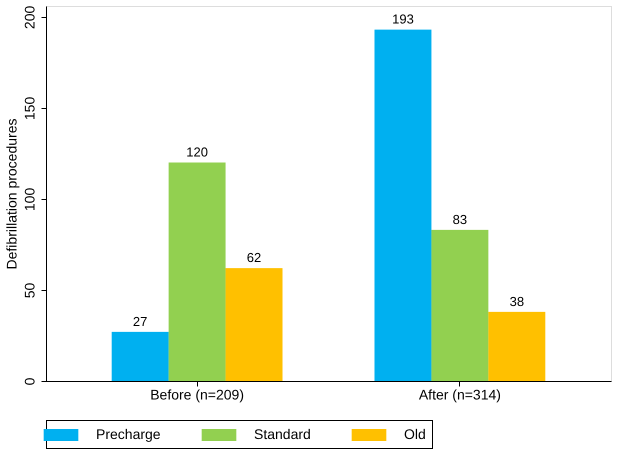  I want to click on x-tick-label: Before (n=209), so click(197, 394).